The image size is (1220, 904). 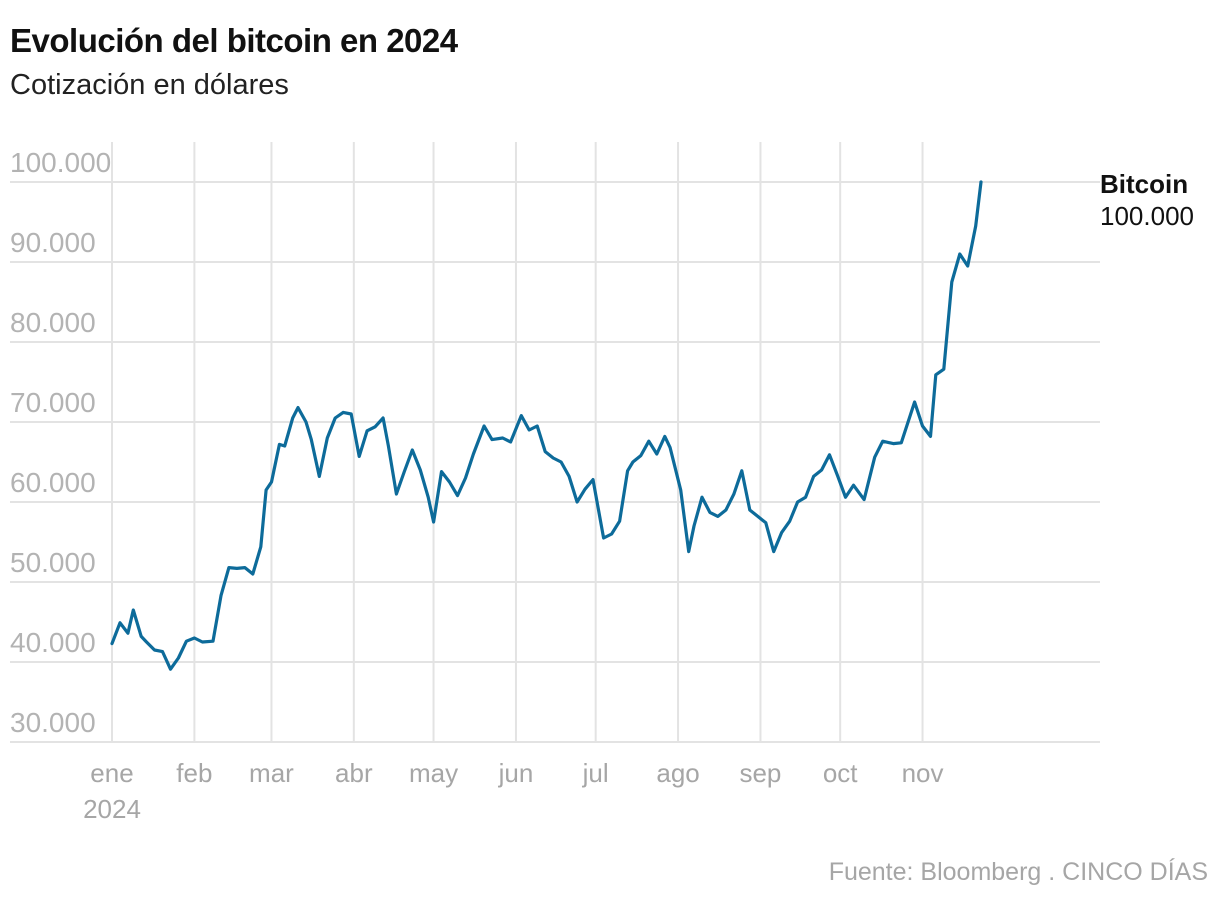 What do you see at coordinates (516, 773) in the screenshot?
I see `x-tick-label: jun` at bounding box center [516, 773].